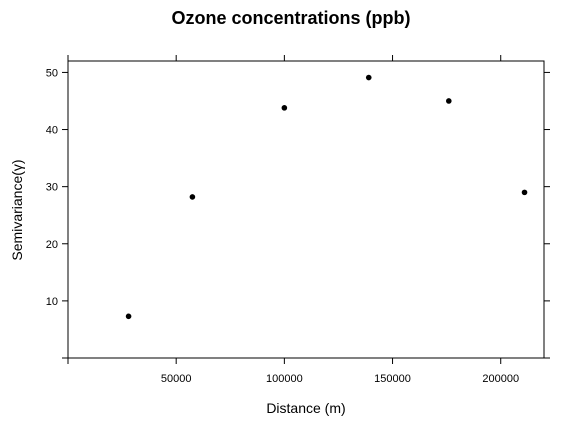  Describe the element at coordinates (176, 379) in the screenshot. I see `x-tick-label: 50000` at that location.